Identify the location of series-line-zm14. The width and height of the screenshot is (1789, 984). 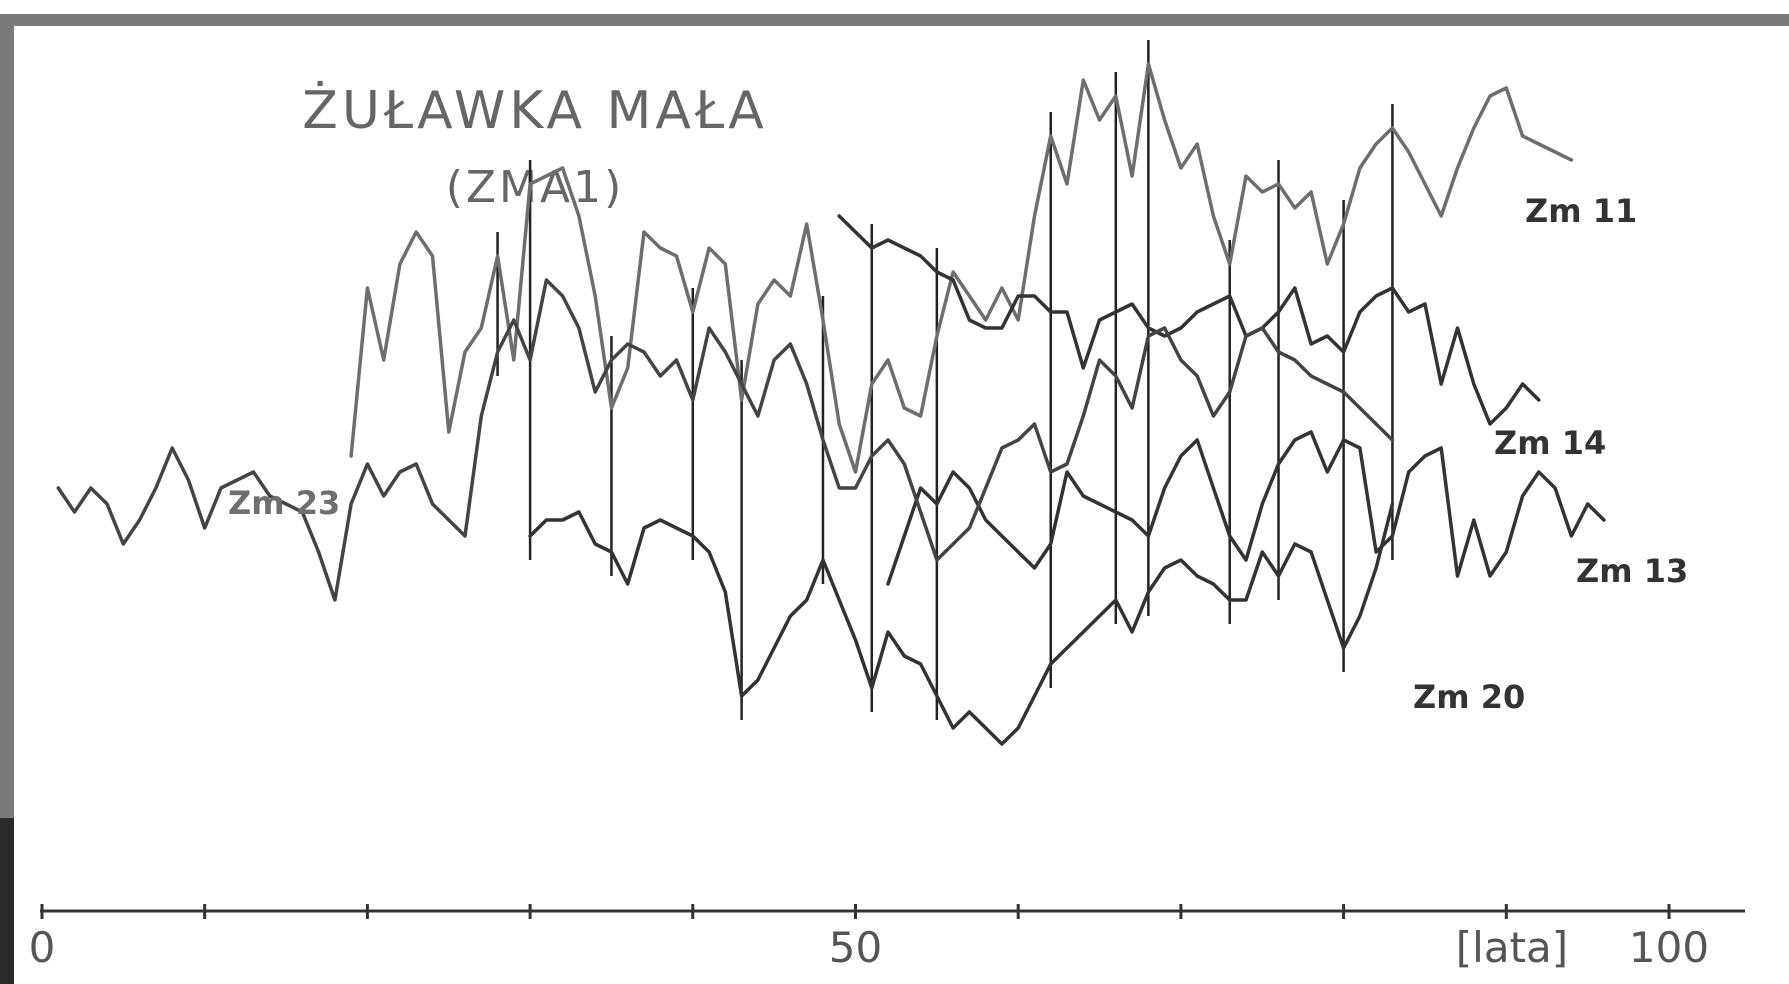
(1189, 320).